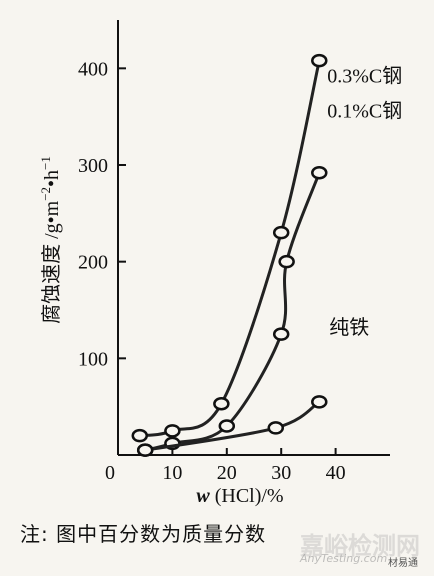  What do you see at coordinates (93, 359) in the screenshot?
I see `y-tick-label: 100` at bounding box center [93, 359].